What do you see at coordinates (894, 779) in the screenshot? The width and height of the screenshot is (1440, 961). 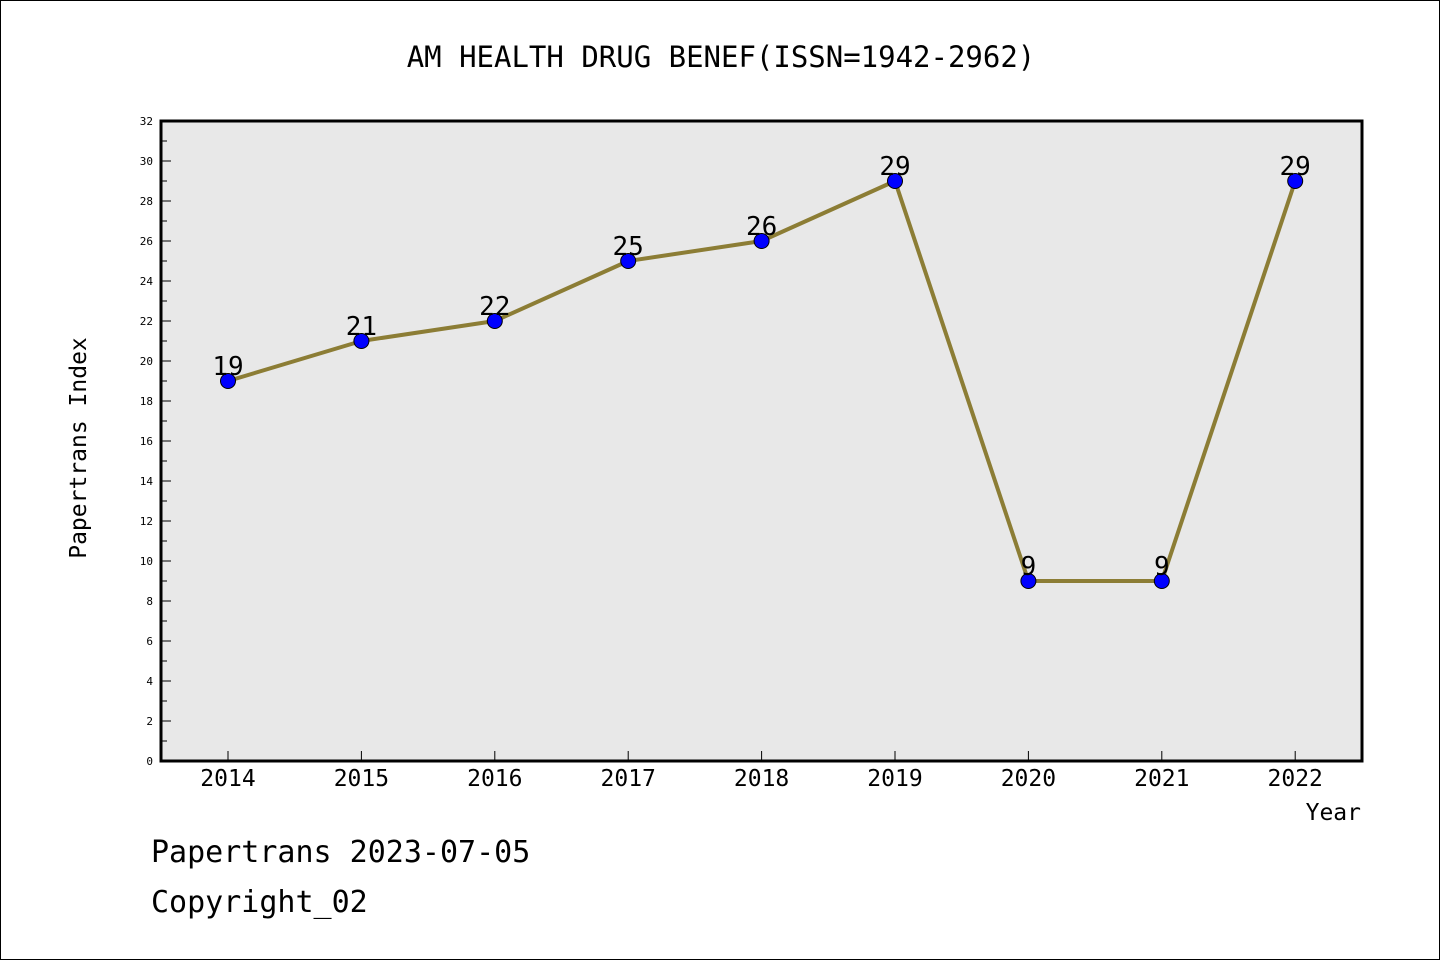 I see `x-tick-label: 2019` at bounding box center [894, 779].